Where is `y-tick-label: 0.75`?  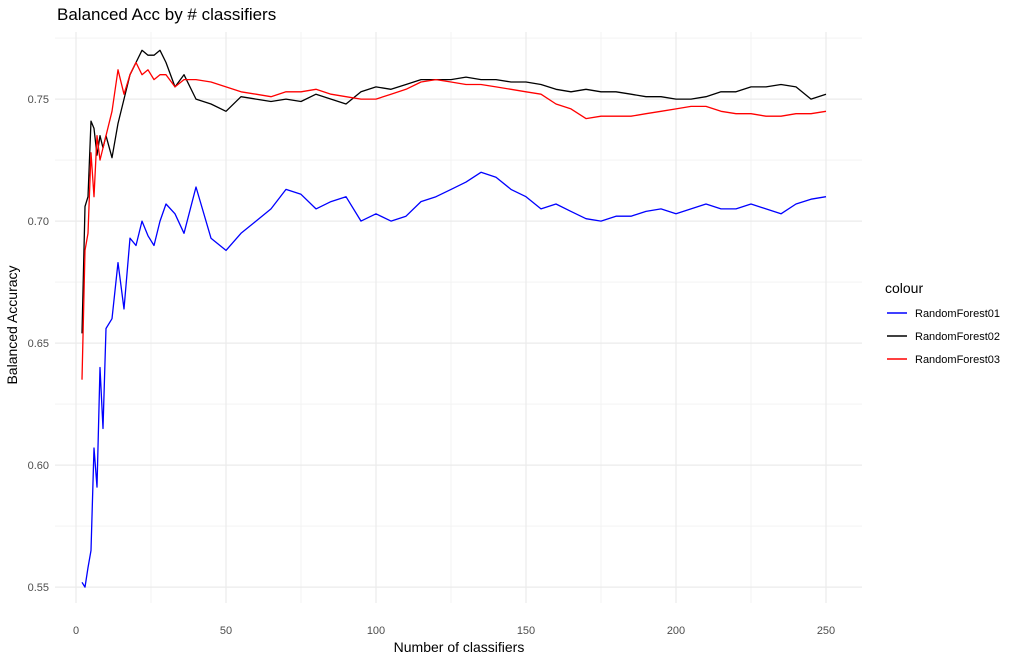 y-tick-label: 0.75 is located at coordinates (38, 100).